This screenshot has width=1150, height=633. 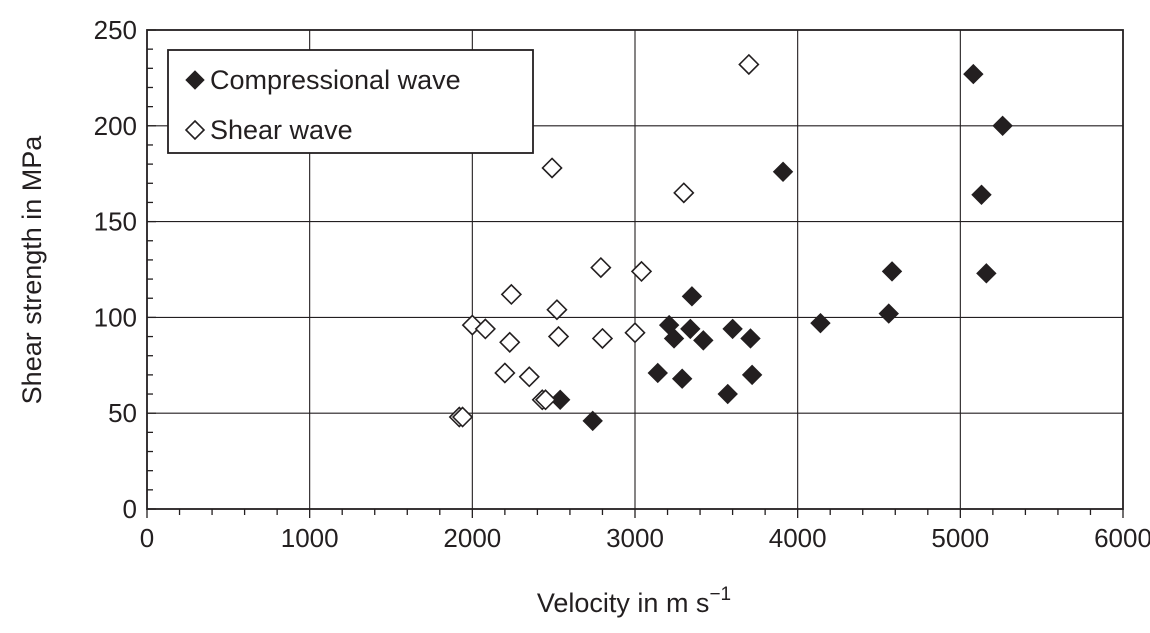 What do you see at coordinates (115, 126) in the screenshot?
I see `y-tick-label: 200` at bounding box center [115, 126].